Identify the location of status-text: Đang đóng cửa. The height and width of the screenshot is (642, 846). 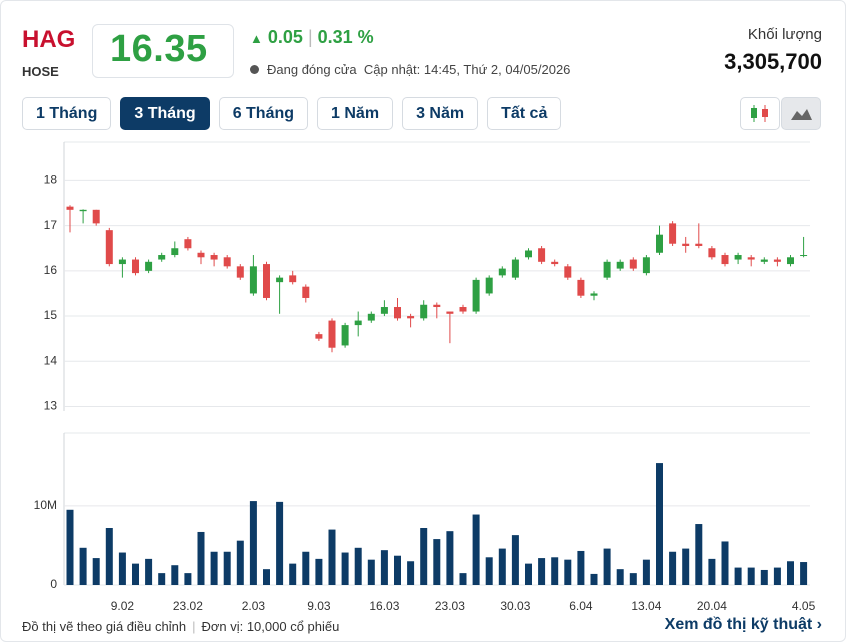
(312, 69).